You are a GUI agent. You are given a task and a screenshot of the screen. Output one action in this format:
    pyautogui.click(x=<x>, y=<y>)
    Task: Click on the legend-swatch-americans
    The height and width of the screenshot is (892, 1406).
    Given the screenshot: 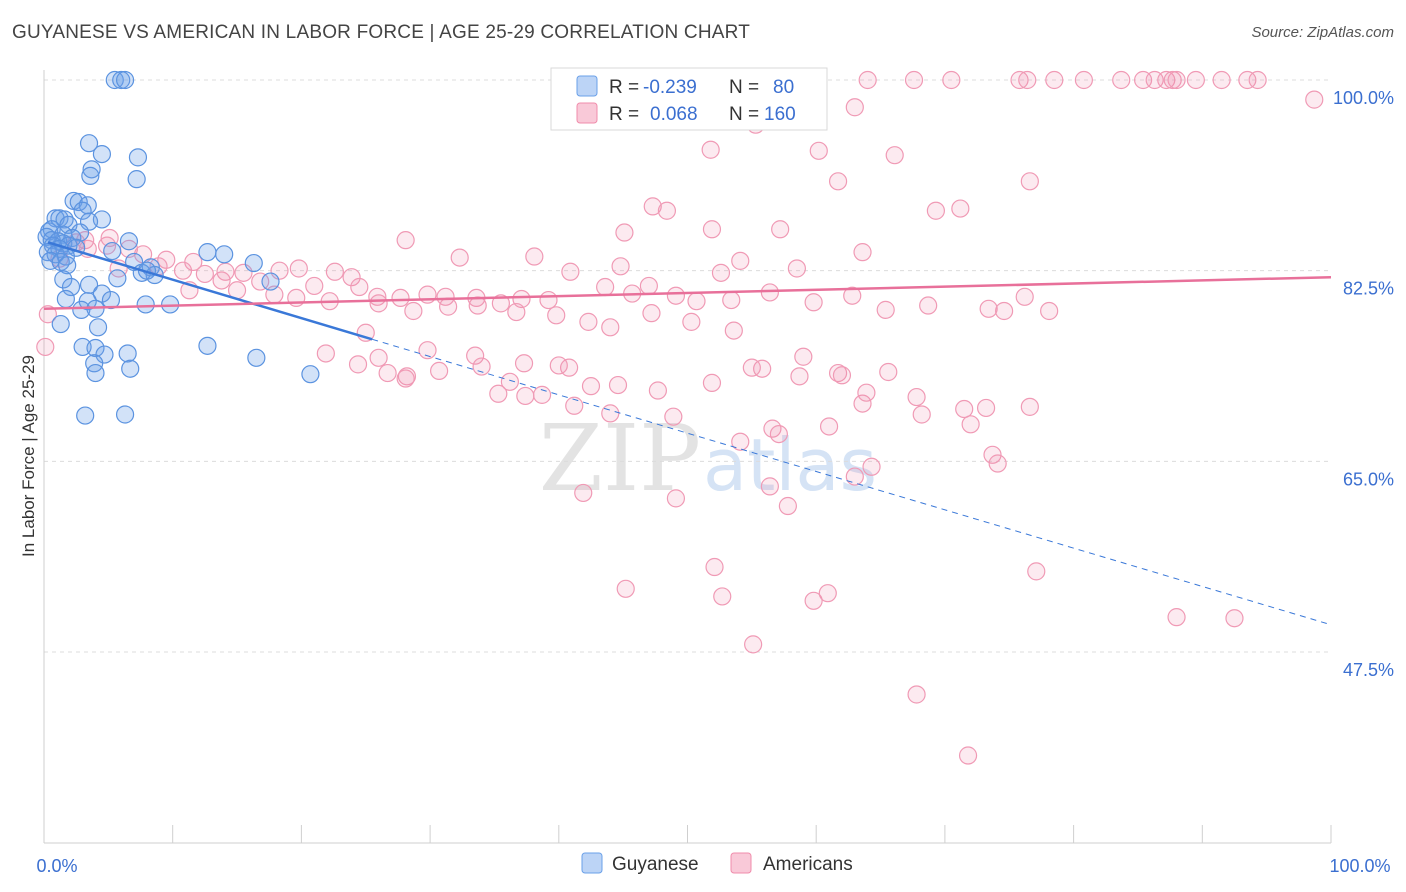 What is the action you would take?
    pyautogui.click(x=587, y=113)
    